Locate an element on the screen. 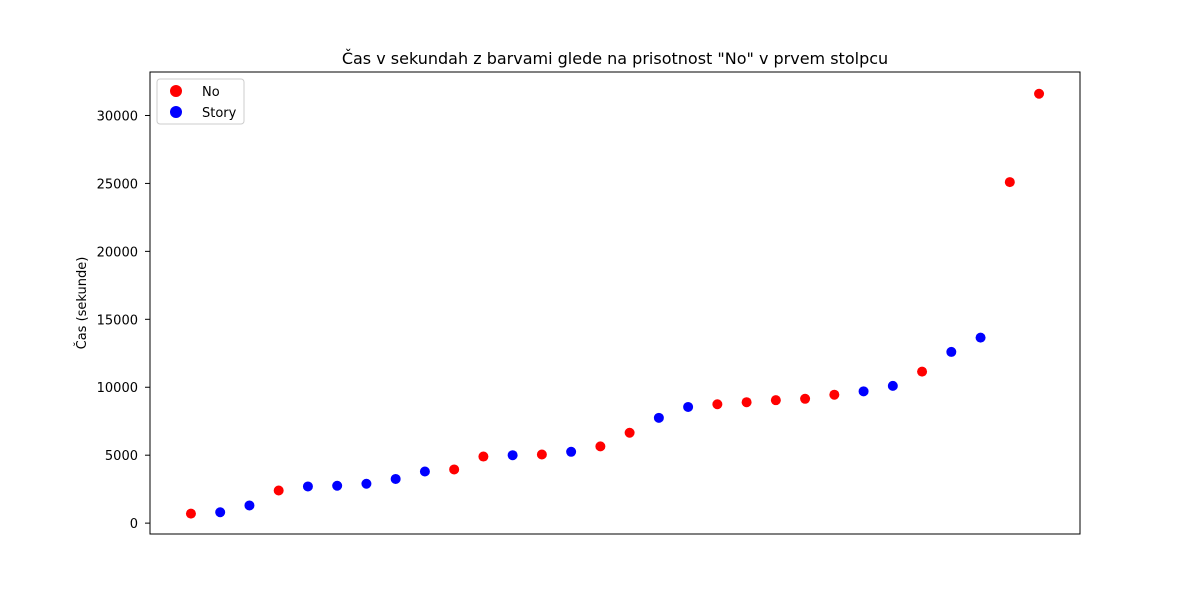  y-tick-label: 10000 is located at coordinates (117, 388).